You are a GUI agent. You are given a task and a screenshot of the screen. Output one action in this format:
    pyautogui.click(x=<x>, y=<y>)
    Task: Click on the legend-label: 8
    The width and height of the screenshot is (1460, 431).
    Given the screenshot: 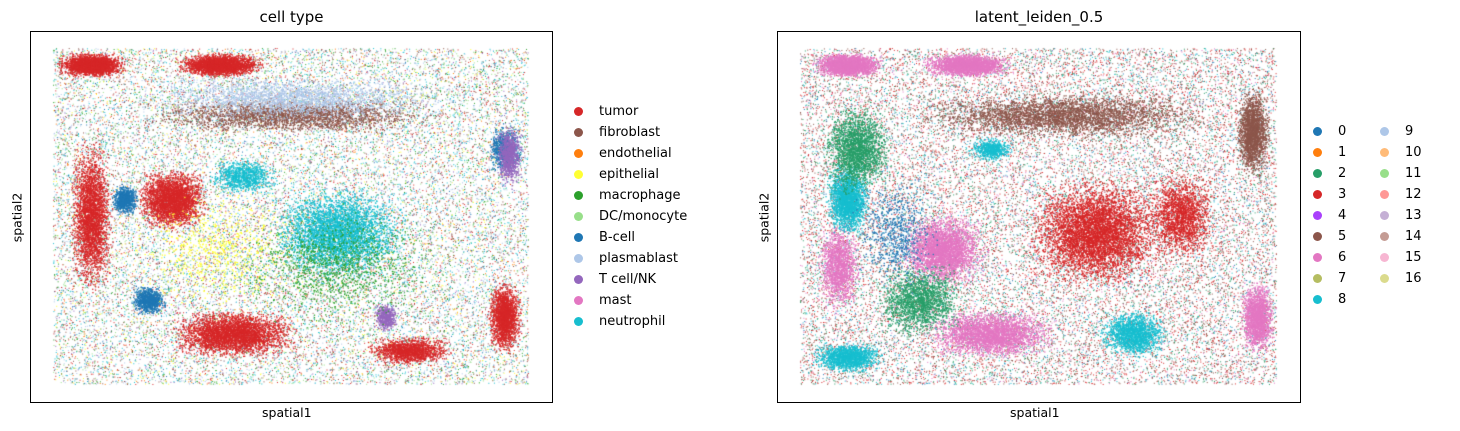 What is the action you would take?
    pyautogui.click(x=1342, y=299)
    